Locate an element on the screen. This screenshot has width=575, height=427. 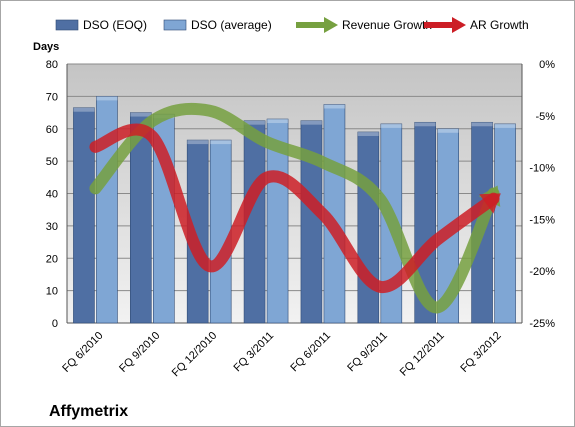
y-tick-label: 20 is located at coordinates (52, 259).